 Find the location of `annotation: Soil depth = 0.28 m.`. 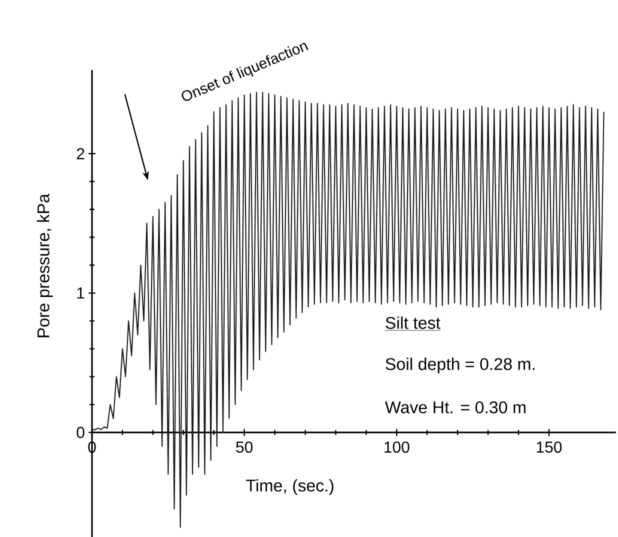

annotation: Soil depth = 0.28 m. is located at coordinates (460, 366).